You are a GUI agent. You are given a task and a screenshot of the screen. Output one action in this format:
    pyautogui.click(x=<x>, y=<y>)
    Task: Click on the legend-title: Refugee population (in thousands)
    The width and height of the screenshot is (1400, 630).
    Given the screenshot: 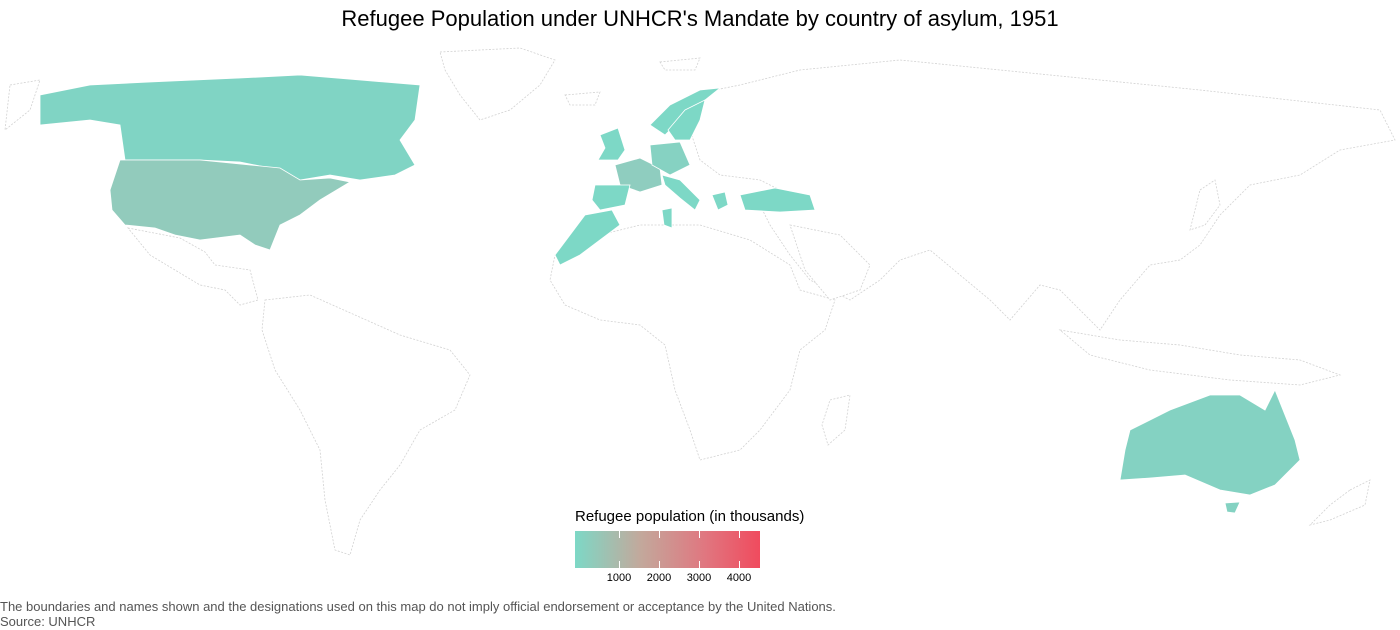 What is the action you would take?
    pyautogui.click(x=690, y=516)
    